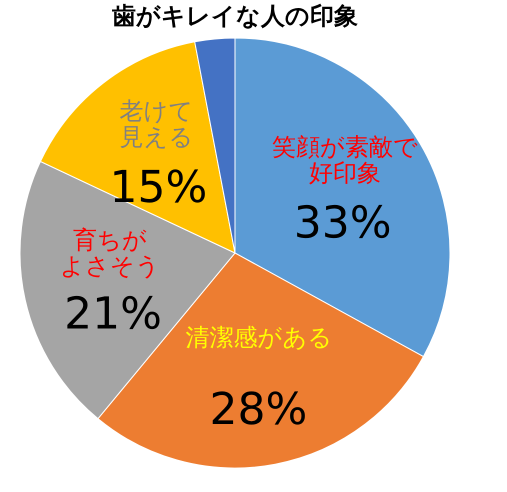 Image resolution: width=507 pixels, height=492 pixels. I want to click on data-label: 15%, so click(158, 188).